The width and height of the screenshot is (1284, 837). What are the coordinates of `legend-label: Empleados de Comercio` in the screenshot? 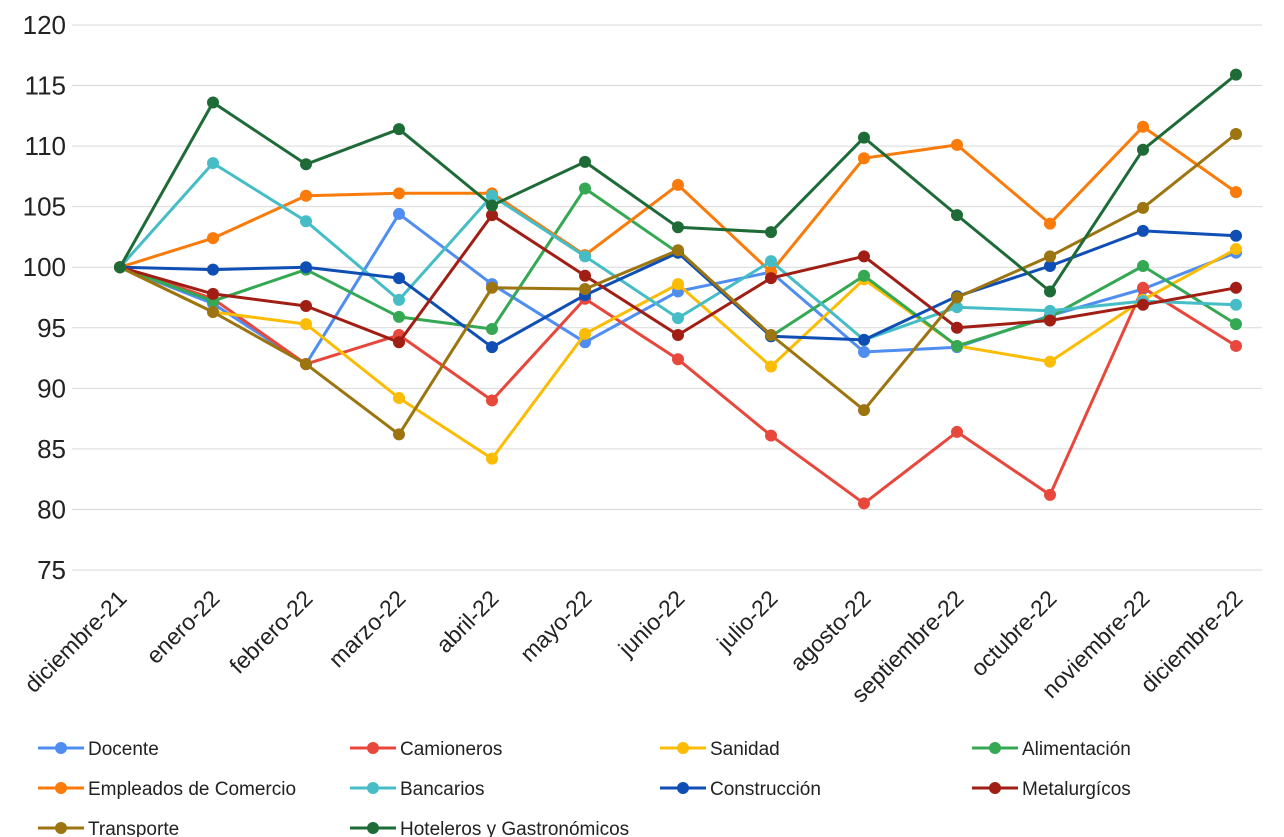 It's located at (192, 789).